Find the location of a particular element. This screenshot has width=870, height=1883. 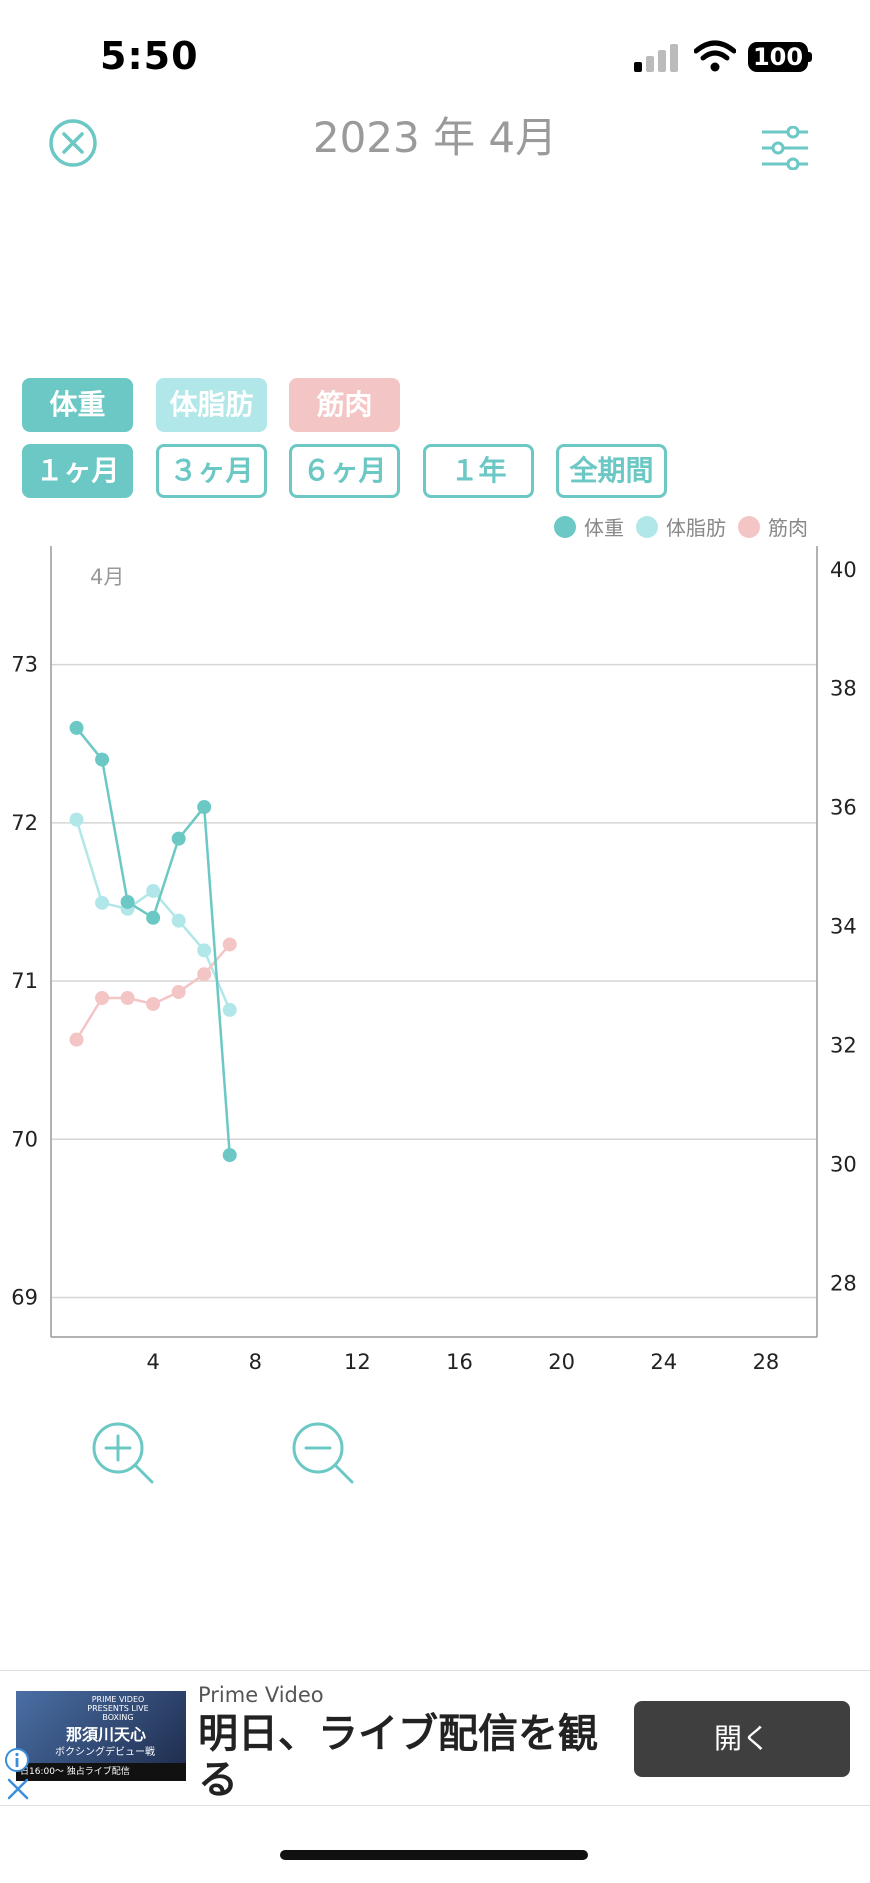

zoom-out-icon is located at coordinates (323, 1453).